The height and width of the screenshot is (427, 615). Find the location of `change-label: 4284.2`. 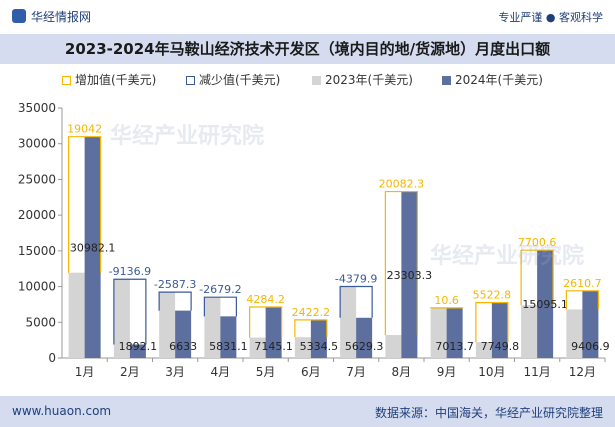

change-label: 4284.2 is located at coordinates (265, 299).